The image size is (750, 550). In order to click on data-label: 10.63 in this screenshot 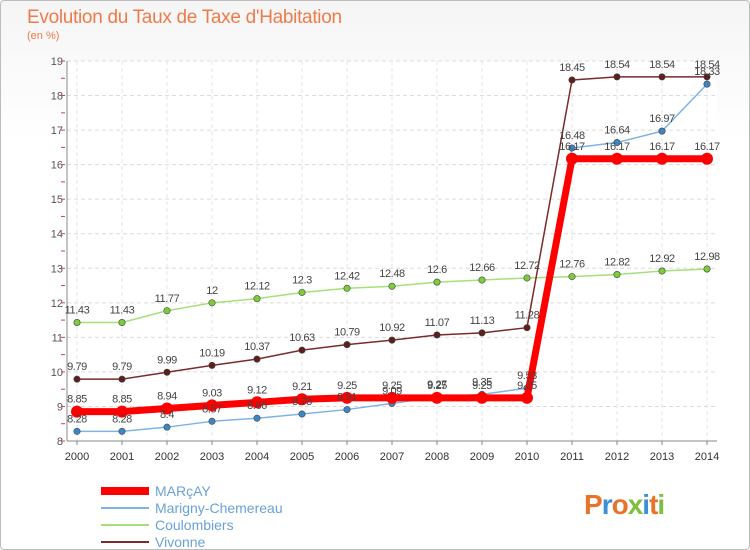, I will do `click(302, 338)`.